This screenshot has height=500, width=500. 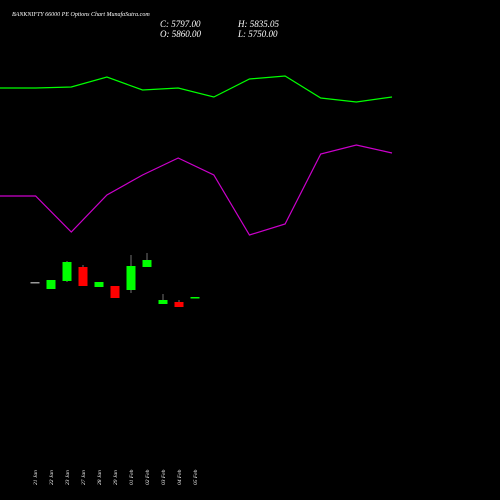 I want to click on x-tick-label: 22 Jan, so click(x=52, y=477).